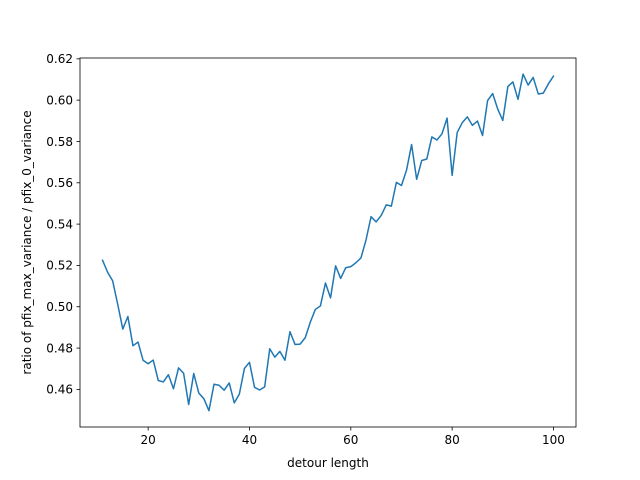  I want to click on x-tick-label: 80, so click(451, 440).